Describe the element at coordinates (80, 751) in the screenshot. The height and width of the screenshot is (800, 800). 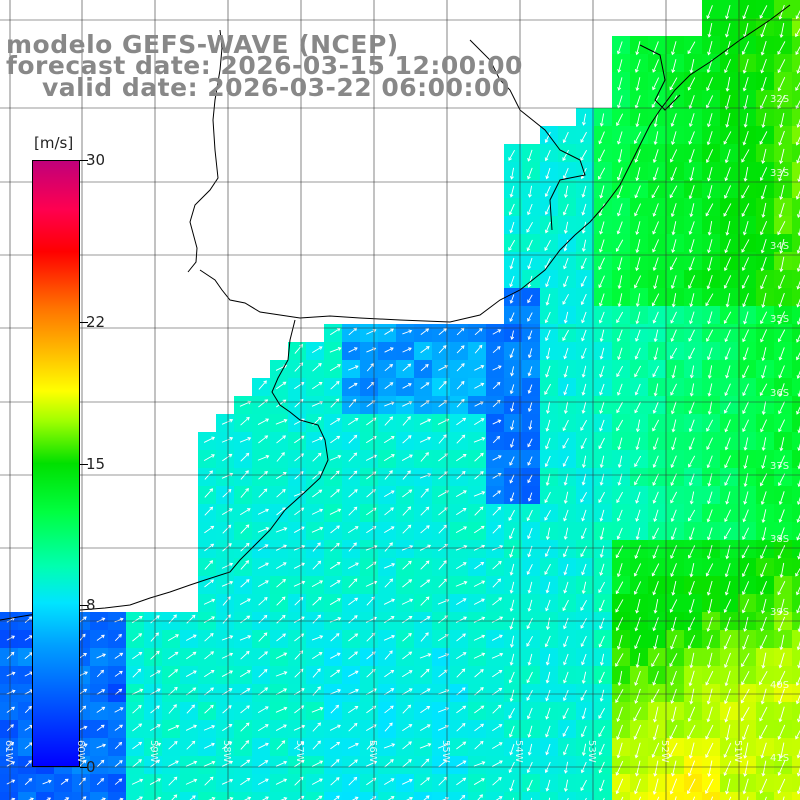
I see `longitude-label: 60W` at that location.